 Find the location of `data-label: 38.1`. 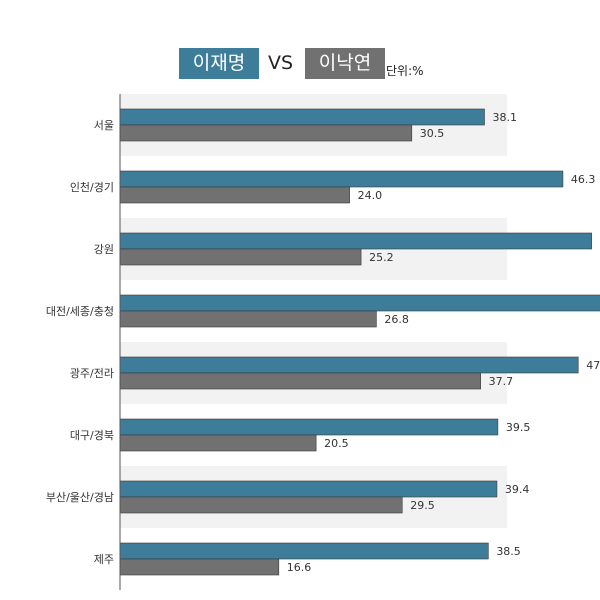

data-label: 38.1 is located at coordinates (504, 117).